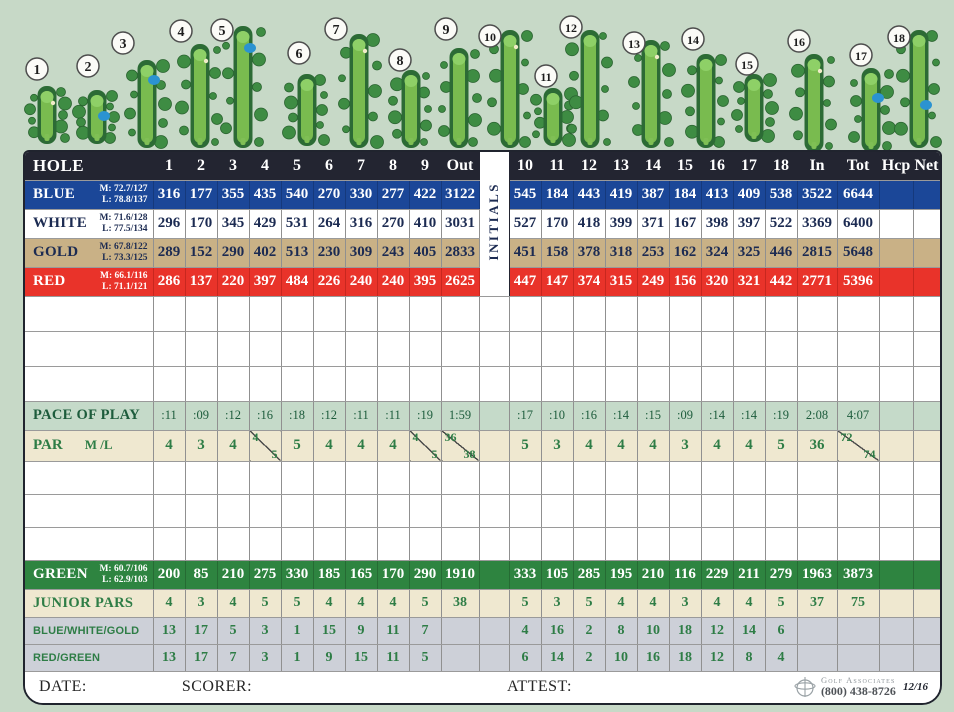  What do you see at coordinates (393, 282) in the screenshot?
I see `cell: 240` at bounding box center [393, 282].